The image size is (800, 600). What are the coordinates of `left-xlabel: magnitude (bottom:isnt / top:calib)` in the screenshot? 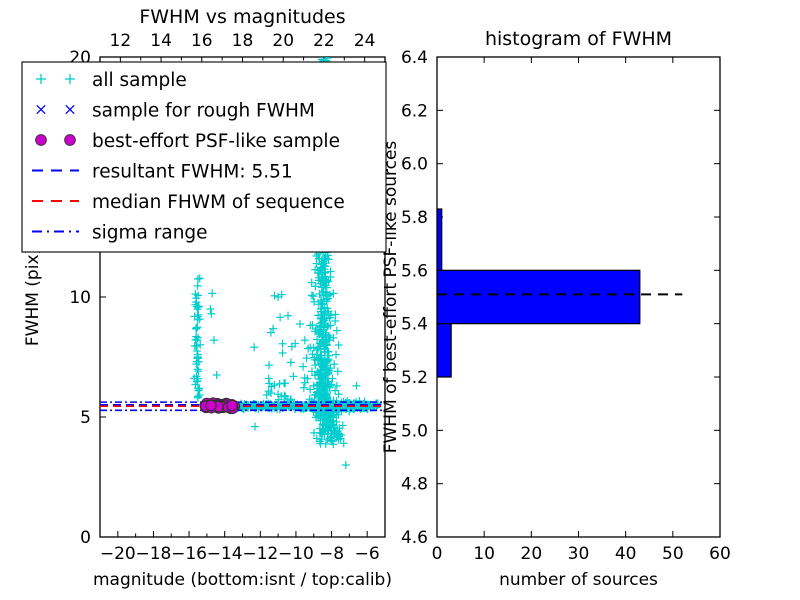 It's located at (242, 580).